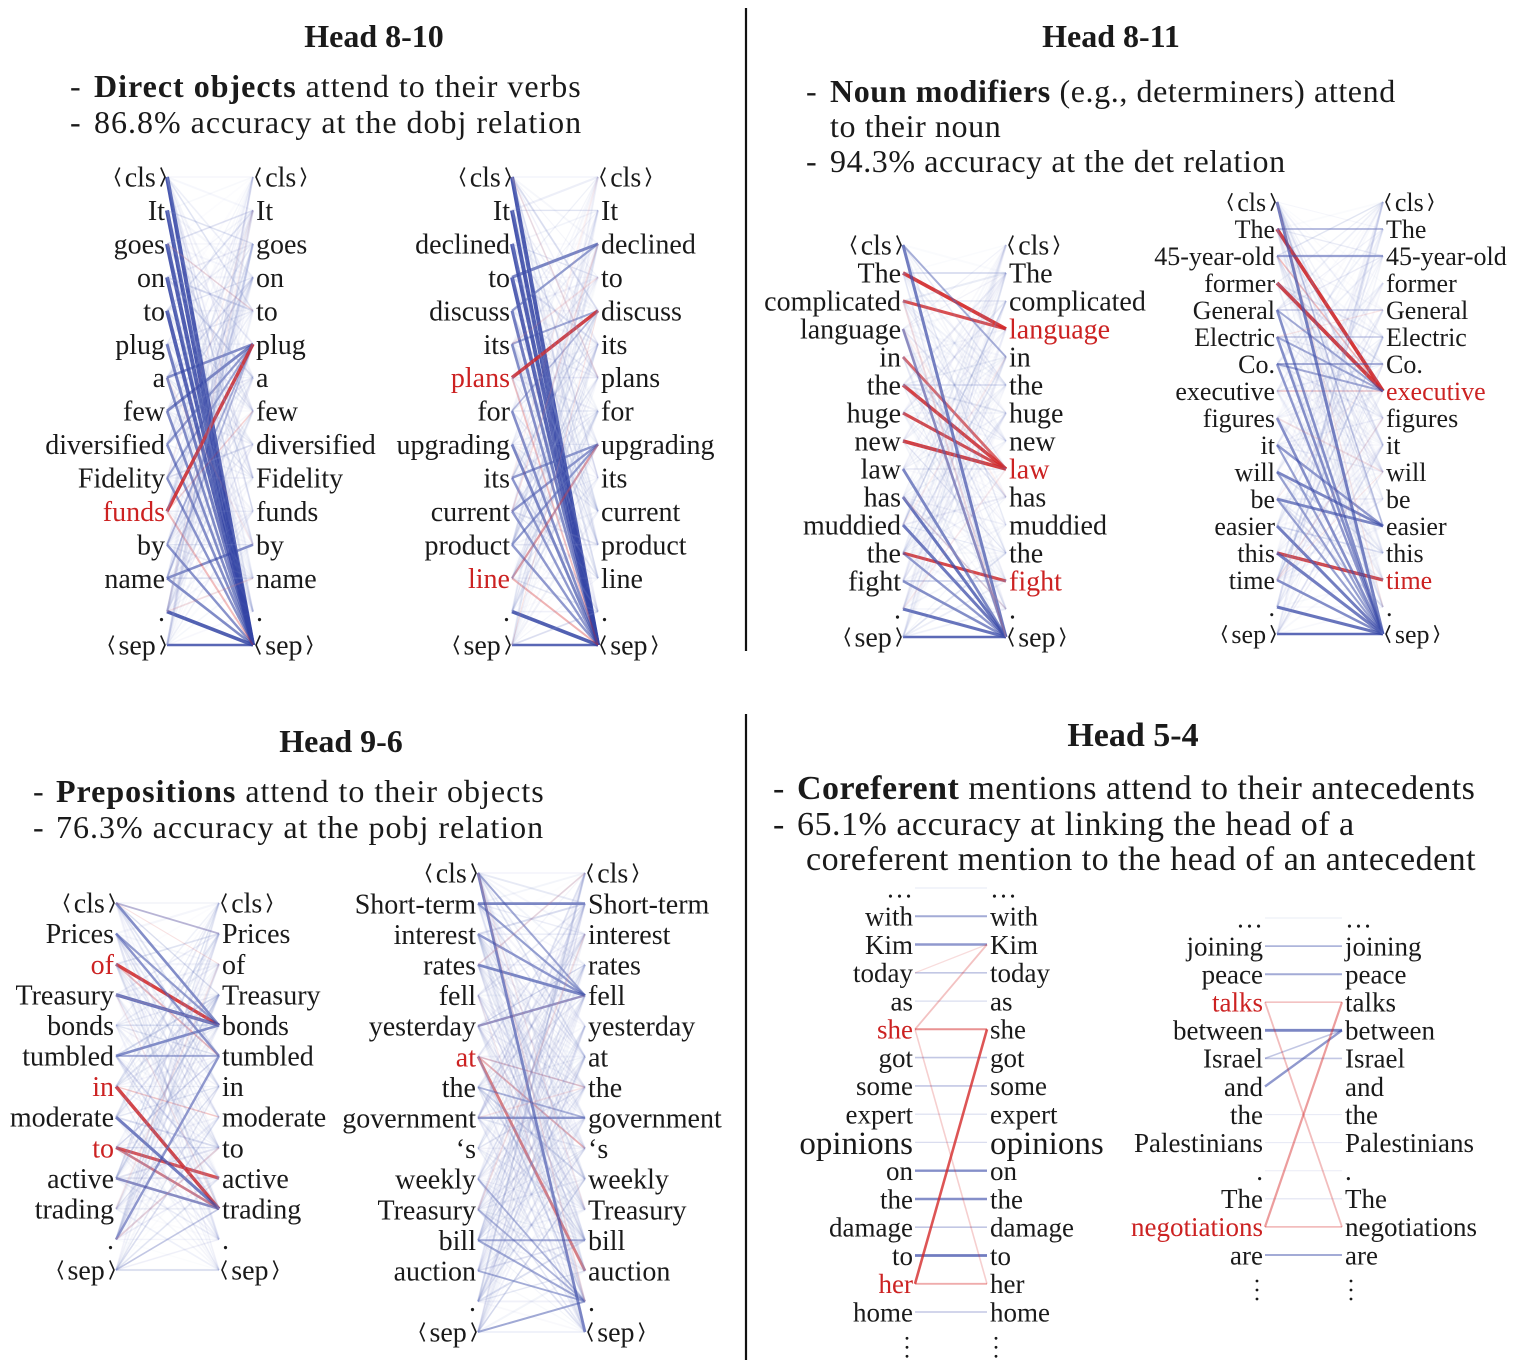 Image resolution: width=1518 pixels, height=1372 pixels. What do you see at coordinates (1262, 499) in the screenshot?
I see `svg-text: be` at bounding box center [1262, 499].